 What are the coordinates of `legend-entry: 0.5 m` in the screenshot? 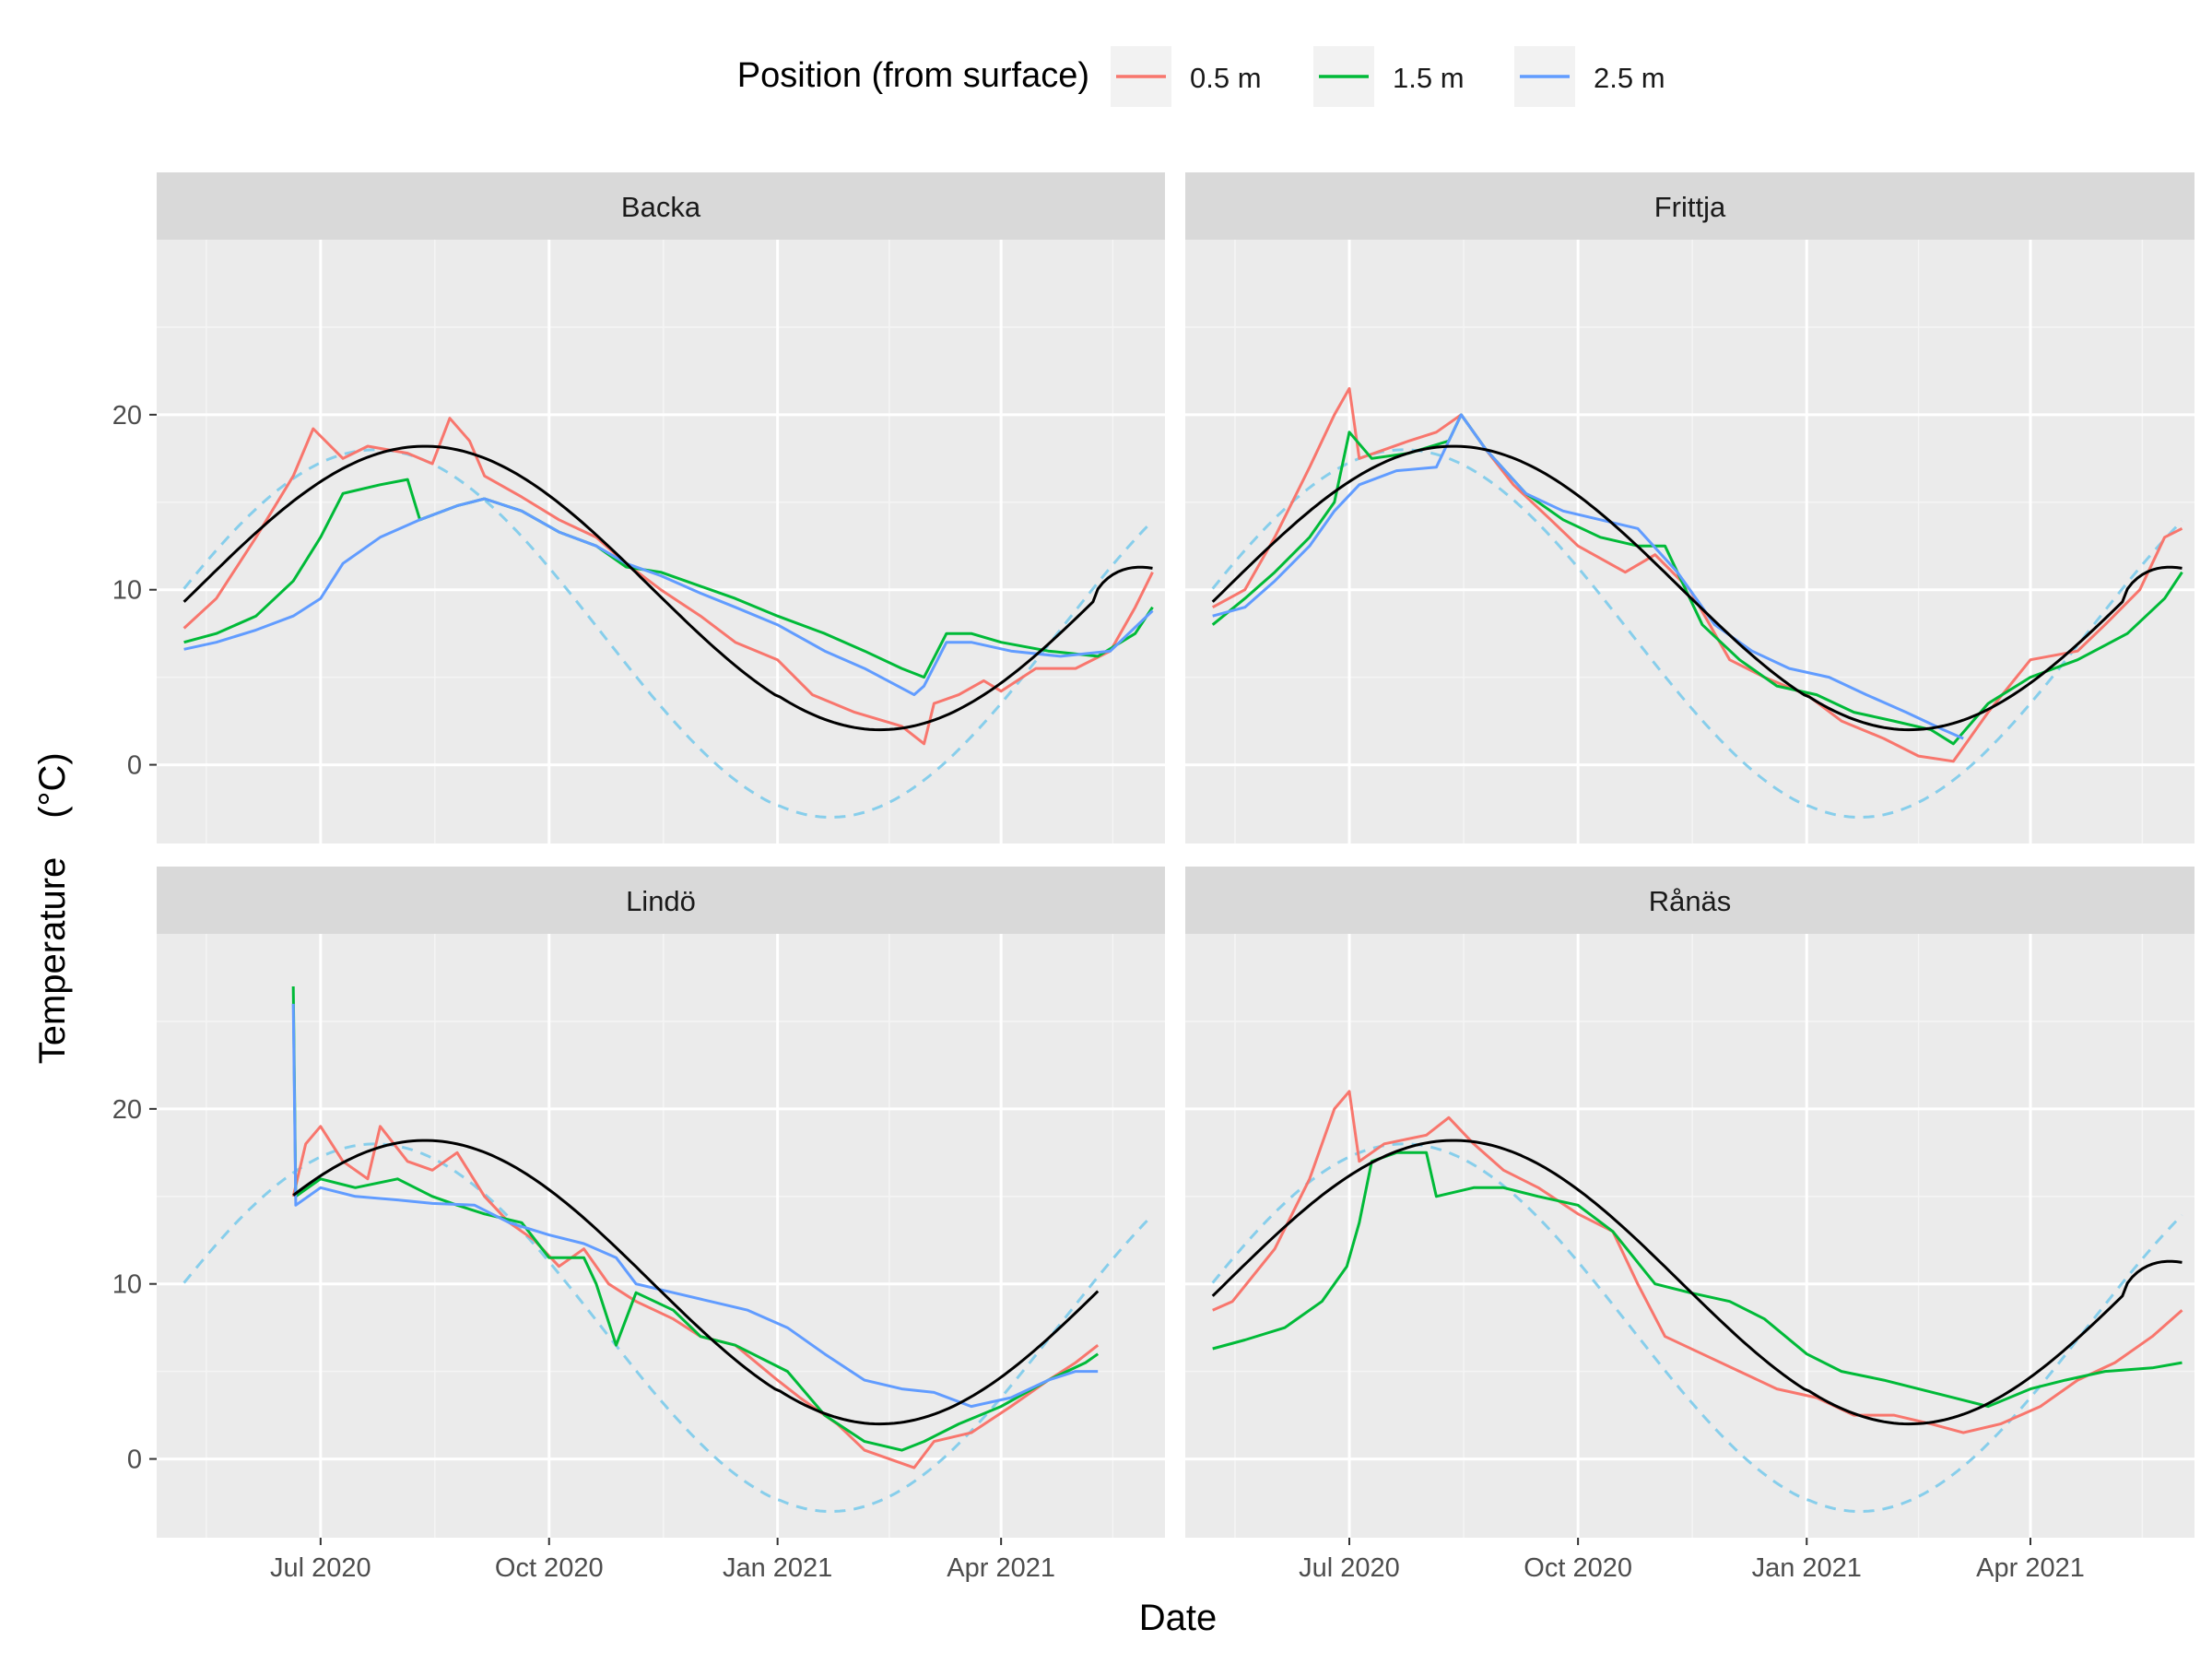 It's located at (1186, 76).